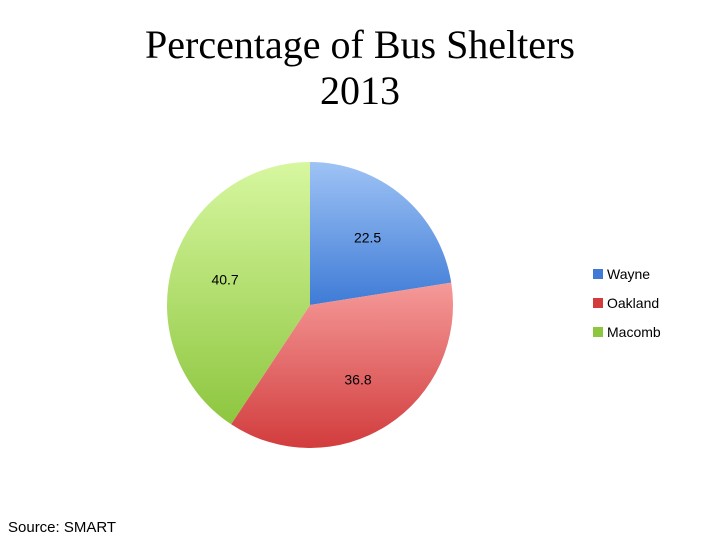  I want to click on legend-swatch-wayne, so click(598, 274).